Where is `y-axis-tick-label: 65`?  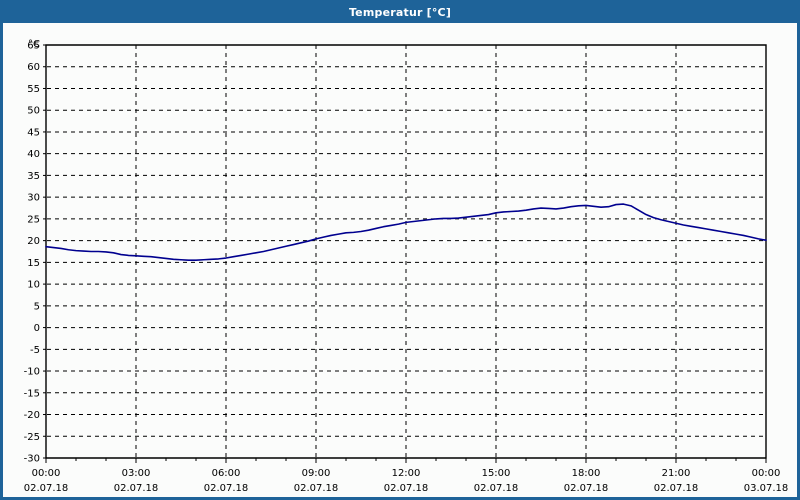
y-axis-tick-label: 65 is located at coordinates (33, 46).